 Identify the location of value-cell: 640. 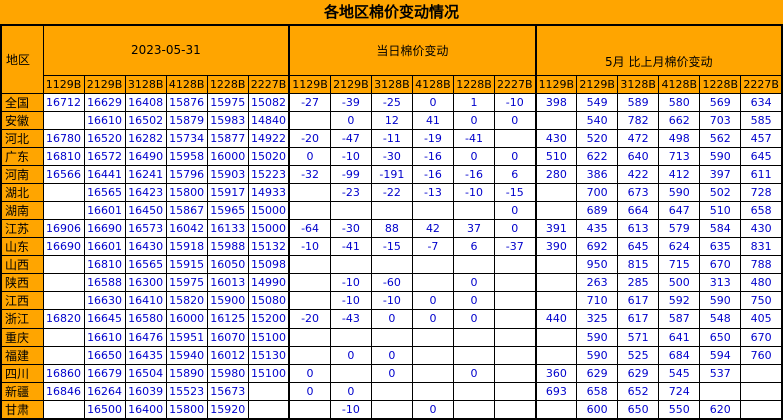
(638, 156).